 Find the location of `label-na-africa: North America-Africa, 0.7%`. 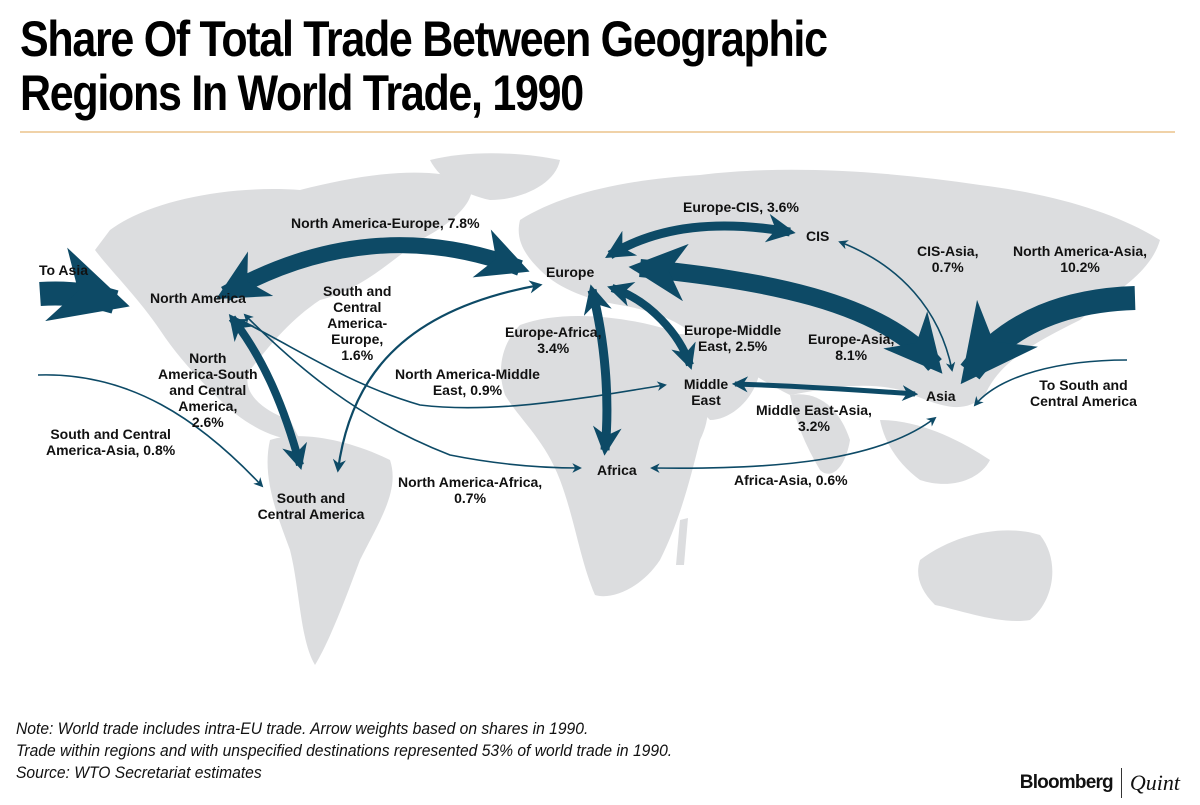

label-na-africa: North America-Africa, 0.7% is located at coordinates (470, 490).